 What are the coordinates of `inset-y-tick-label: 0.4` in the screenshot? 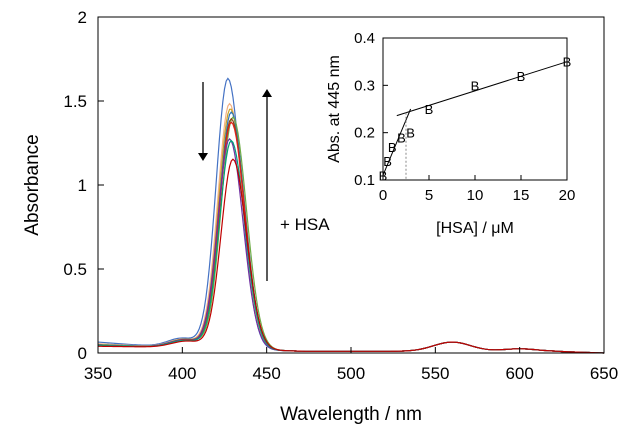 It's located at (364, 38).